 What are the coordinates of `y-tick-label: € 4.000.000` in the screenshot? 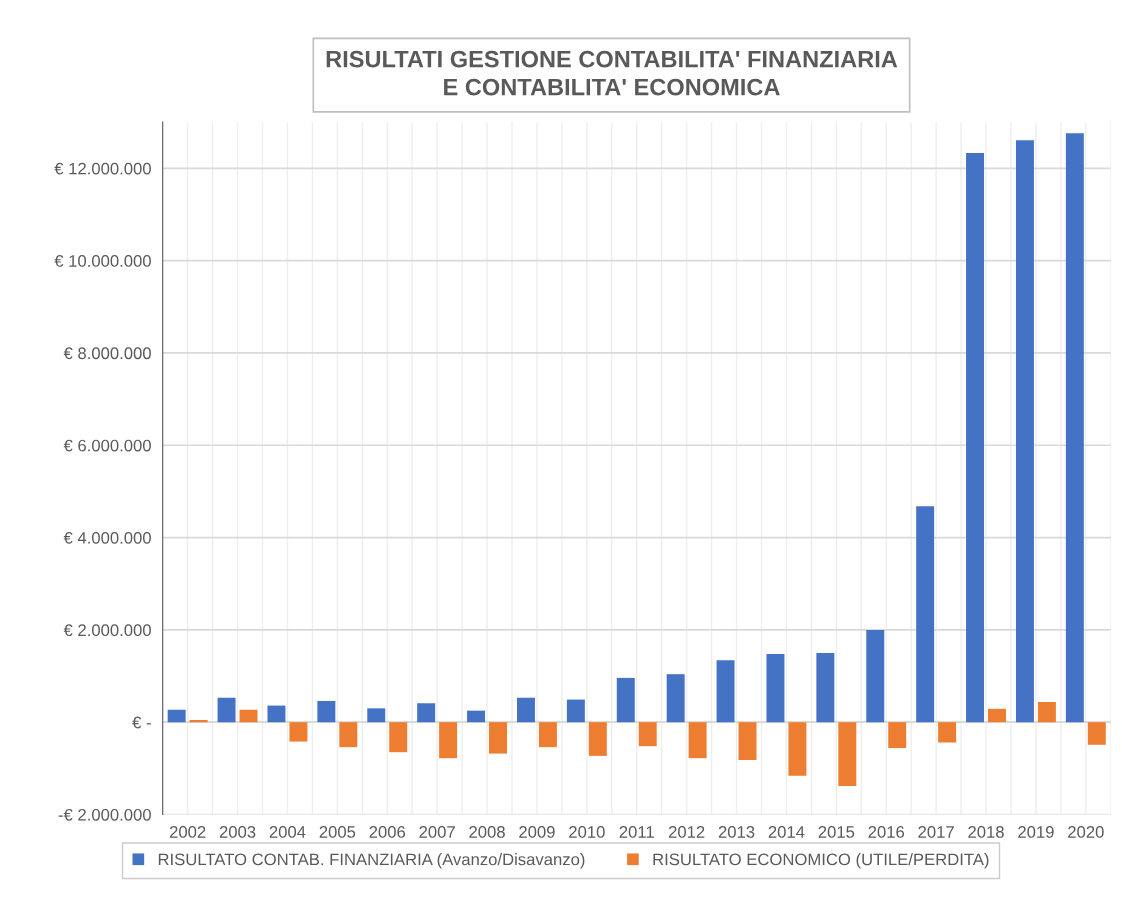 It's located at (107, 537).